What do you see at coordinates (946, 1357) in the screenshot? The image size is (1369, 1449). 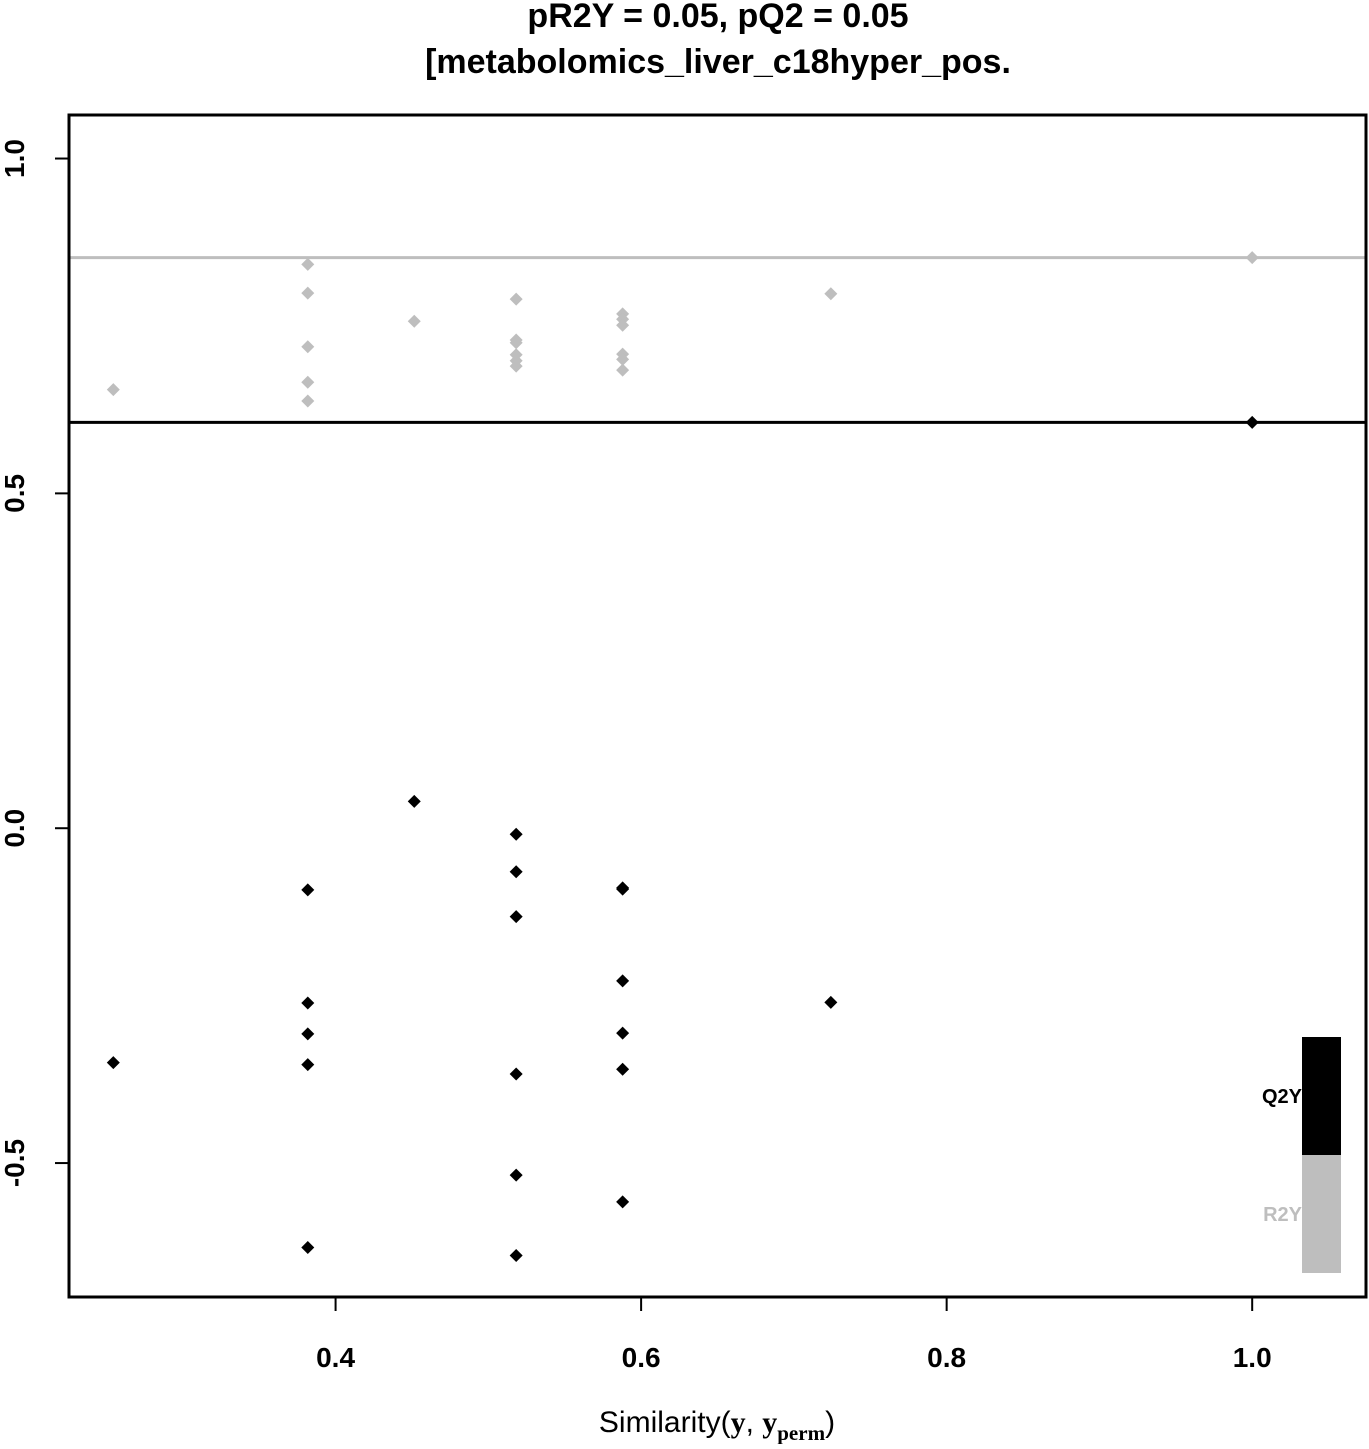 I see `x-tick-label: 0.8` at bounding box center [946, 1357].